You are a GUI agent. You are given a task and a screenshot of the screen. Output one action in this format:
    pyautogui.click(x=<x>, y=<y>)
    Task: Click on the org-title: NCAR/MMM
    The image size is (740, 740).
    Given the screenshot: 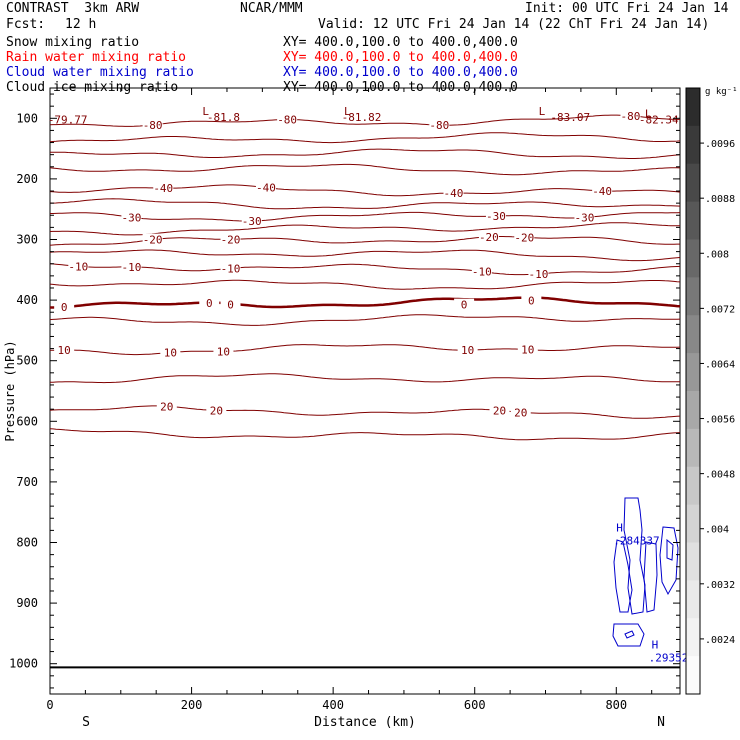 What is the action you would take?
    pyautogui.click(x=271, y=8)
    